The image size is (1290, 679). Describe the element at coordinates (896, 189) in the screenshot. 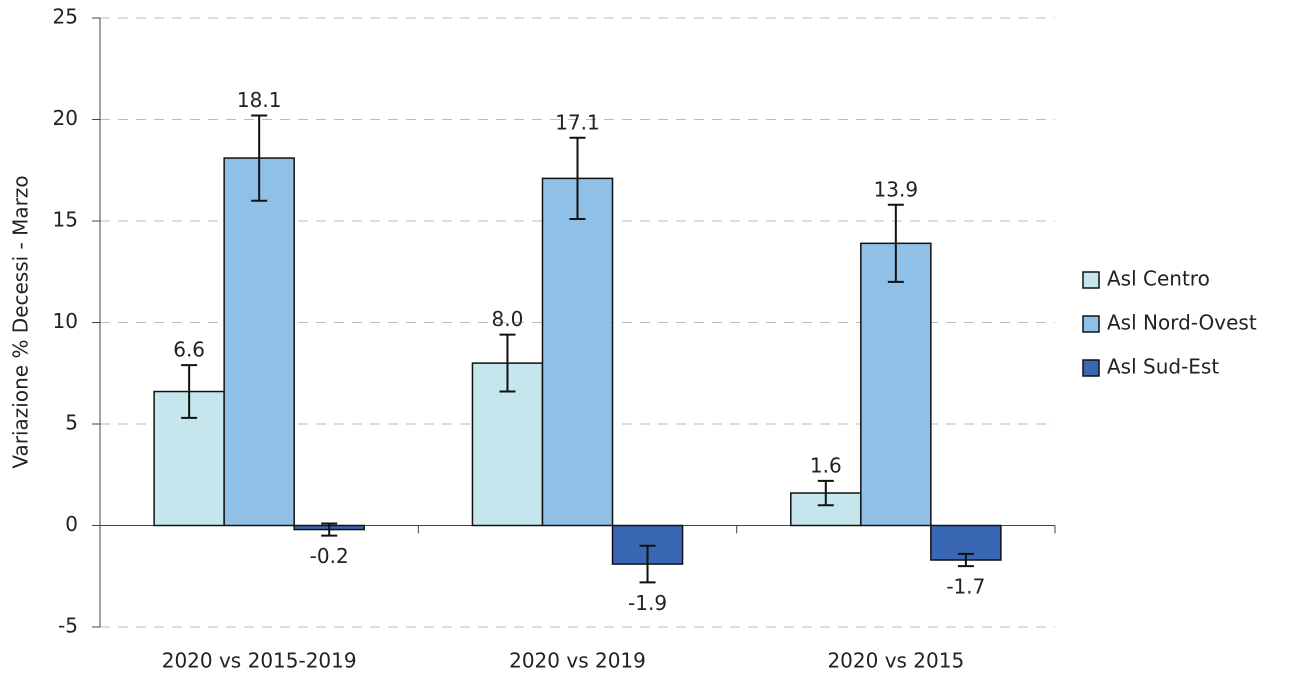

I see `data-label: 13.9` at that location.